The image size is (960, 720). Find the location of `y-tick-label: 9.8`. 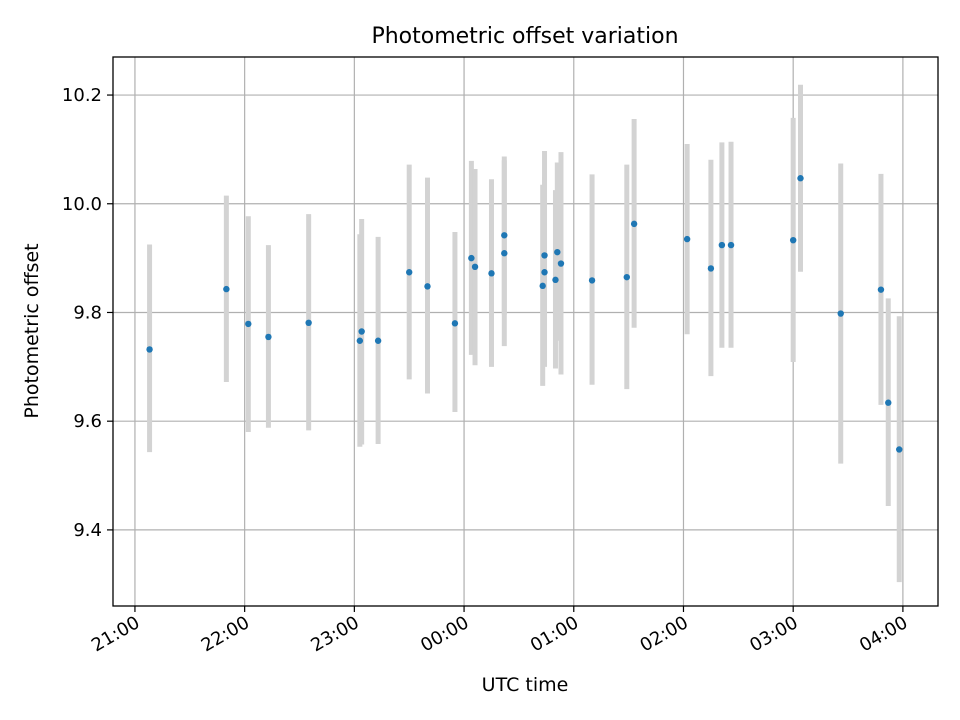

y-tick-label: 9.8 is located at coordinates (87, 312).